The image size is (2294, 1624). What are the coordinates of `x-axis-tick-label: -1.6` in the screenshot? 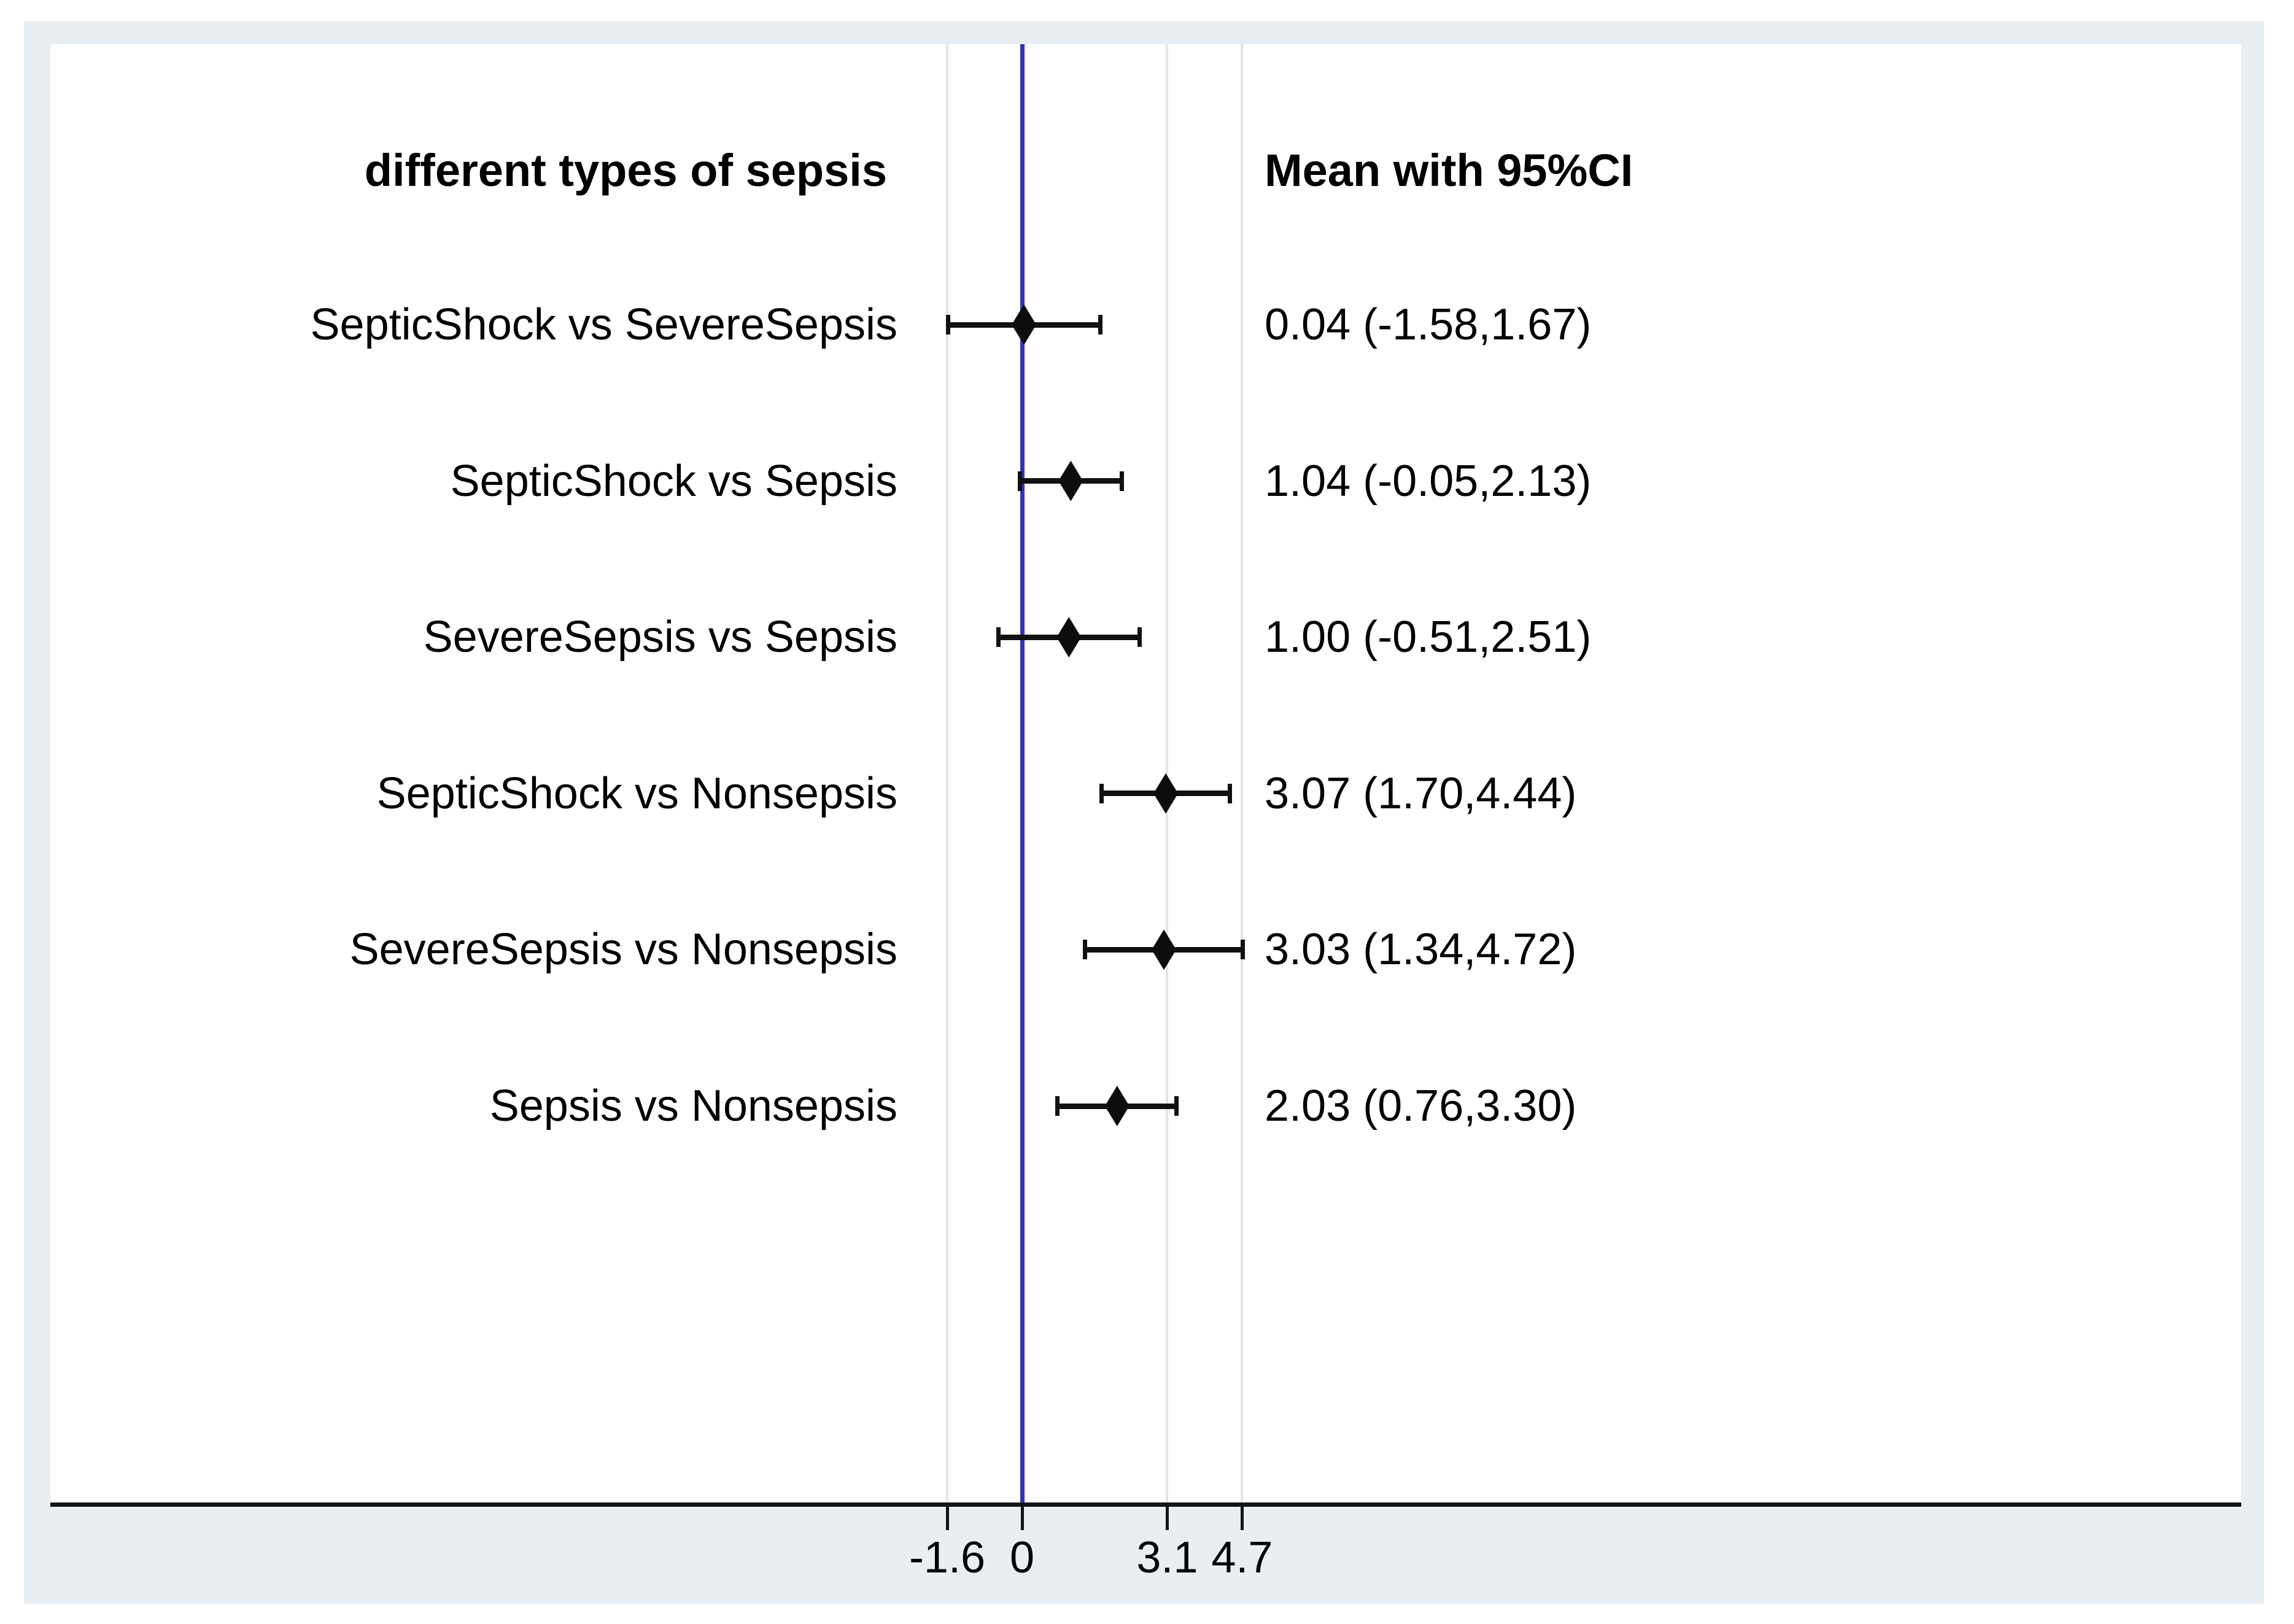 It's located at (947, 1557).